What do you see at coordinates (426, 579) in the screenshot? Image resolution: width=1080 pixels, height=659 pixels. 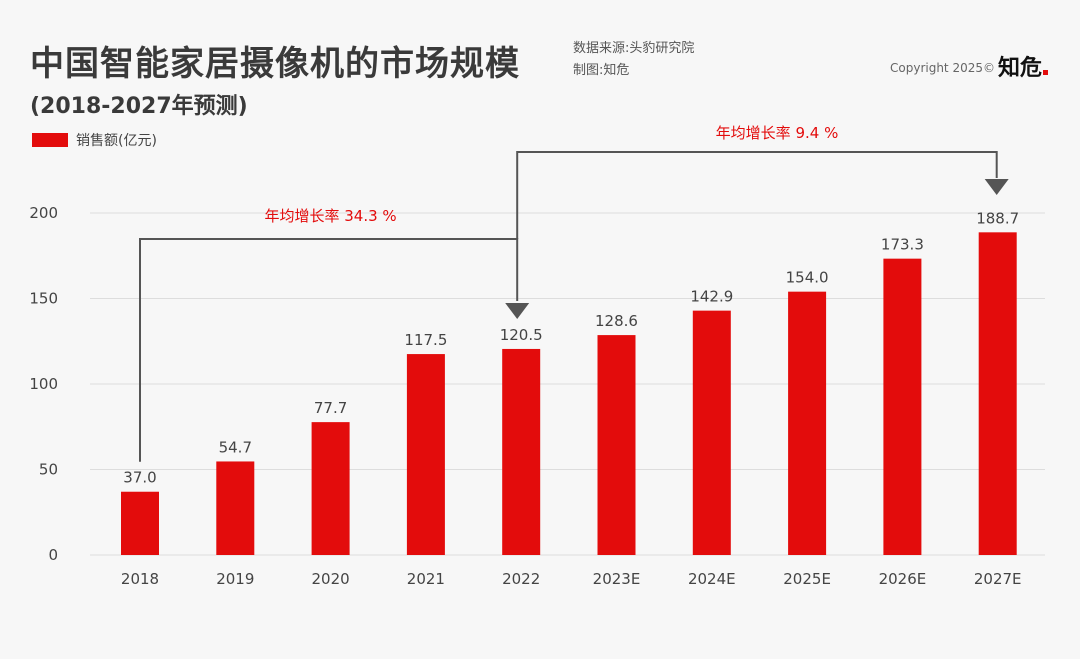 I see `x-tick-label: 2021` at bounding box center [426, 579].